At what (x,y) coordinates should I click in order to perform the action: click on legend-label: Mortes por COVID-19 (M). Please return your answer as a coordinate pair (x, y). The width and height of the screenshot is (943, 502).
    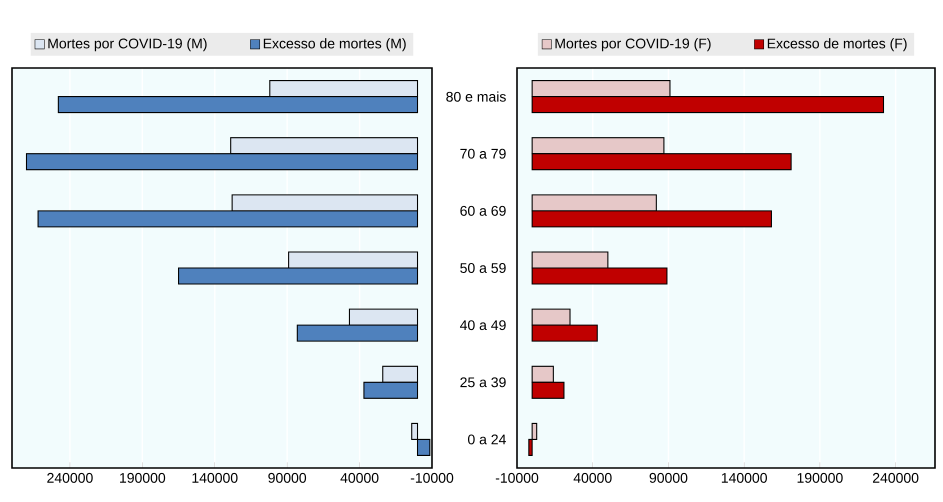
    Looking at the image, I should click on (127, 45).